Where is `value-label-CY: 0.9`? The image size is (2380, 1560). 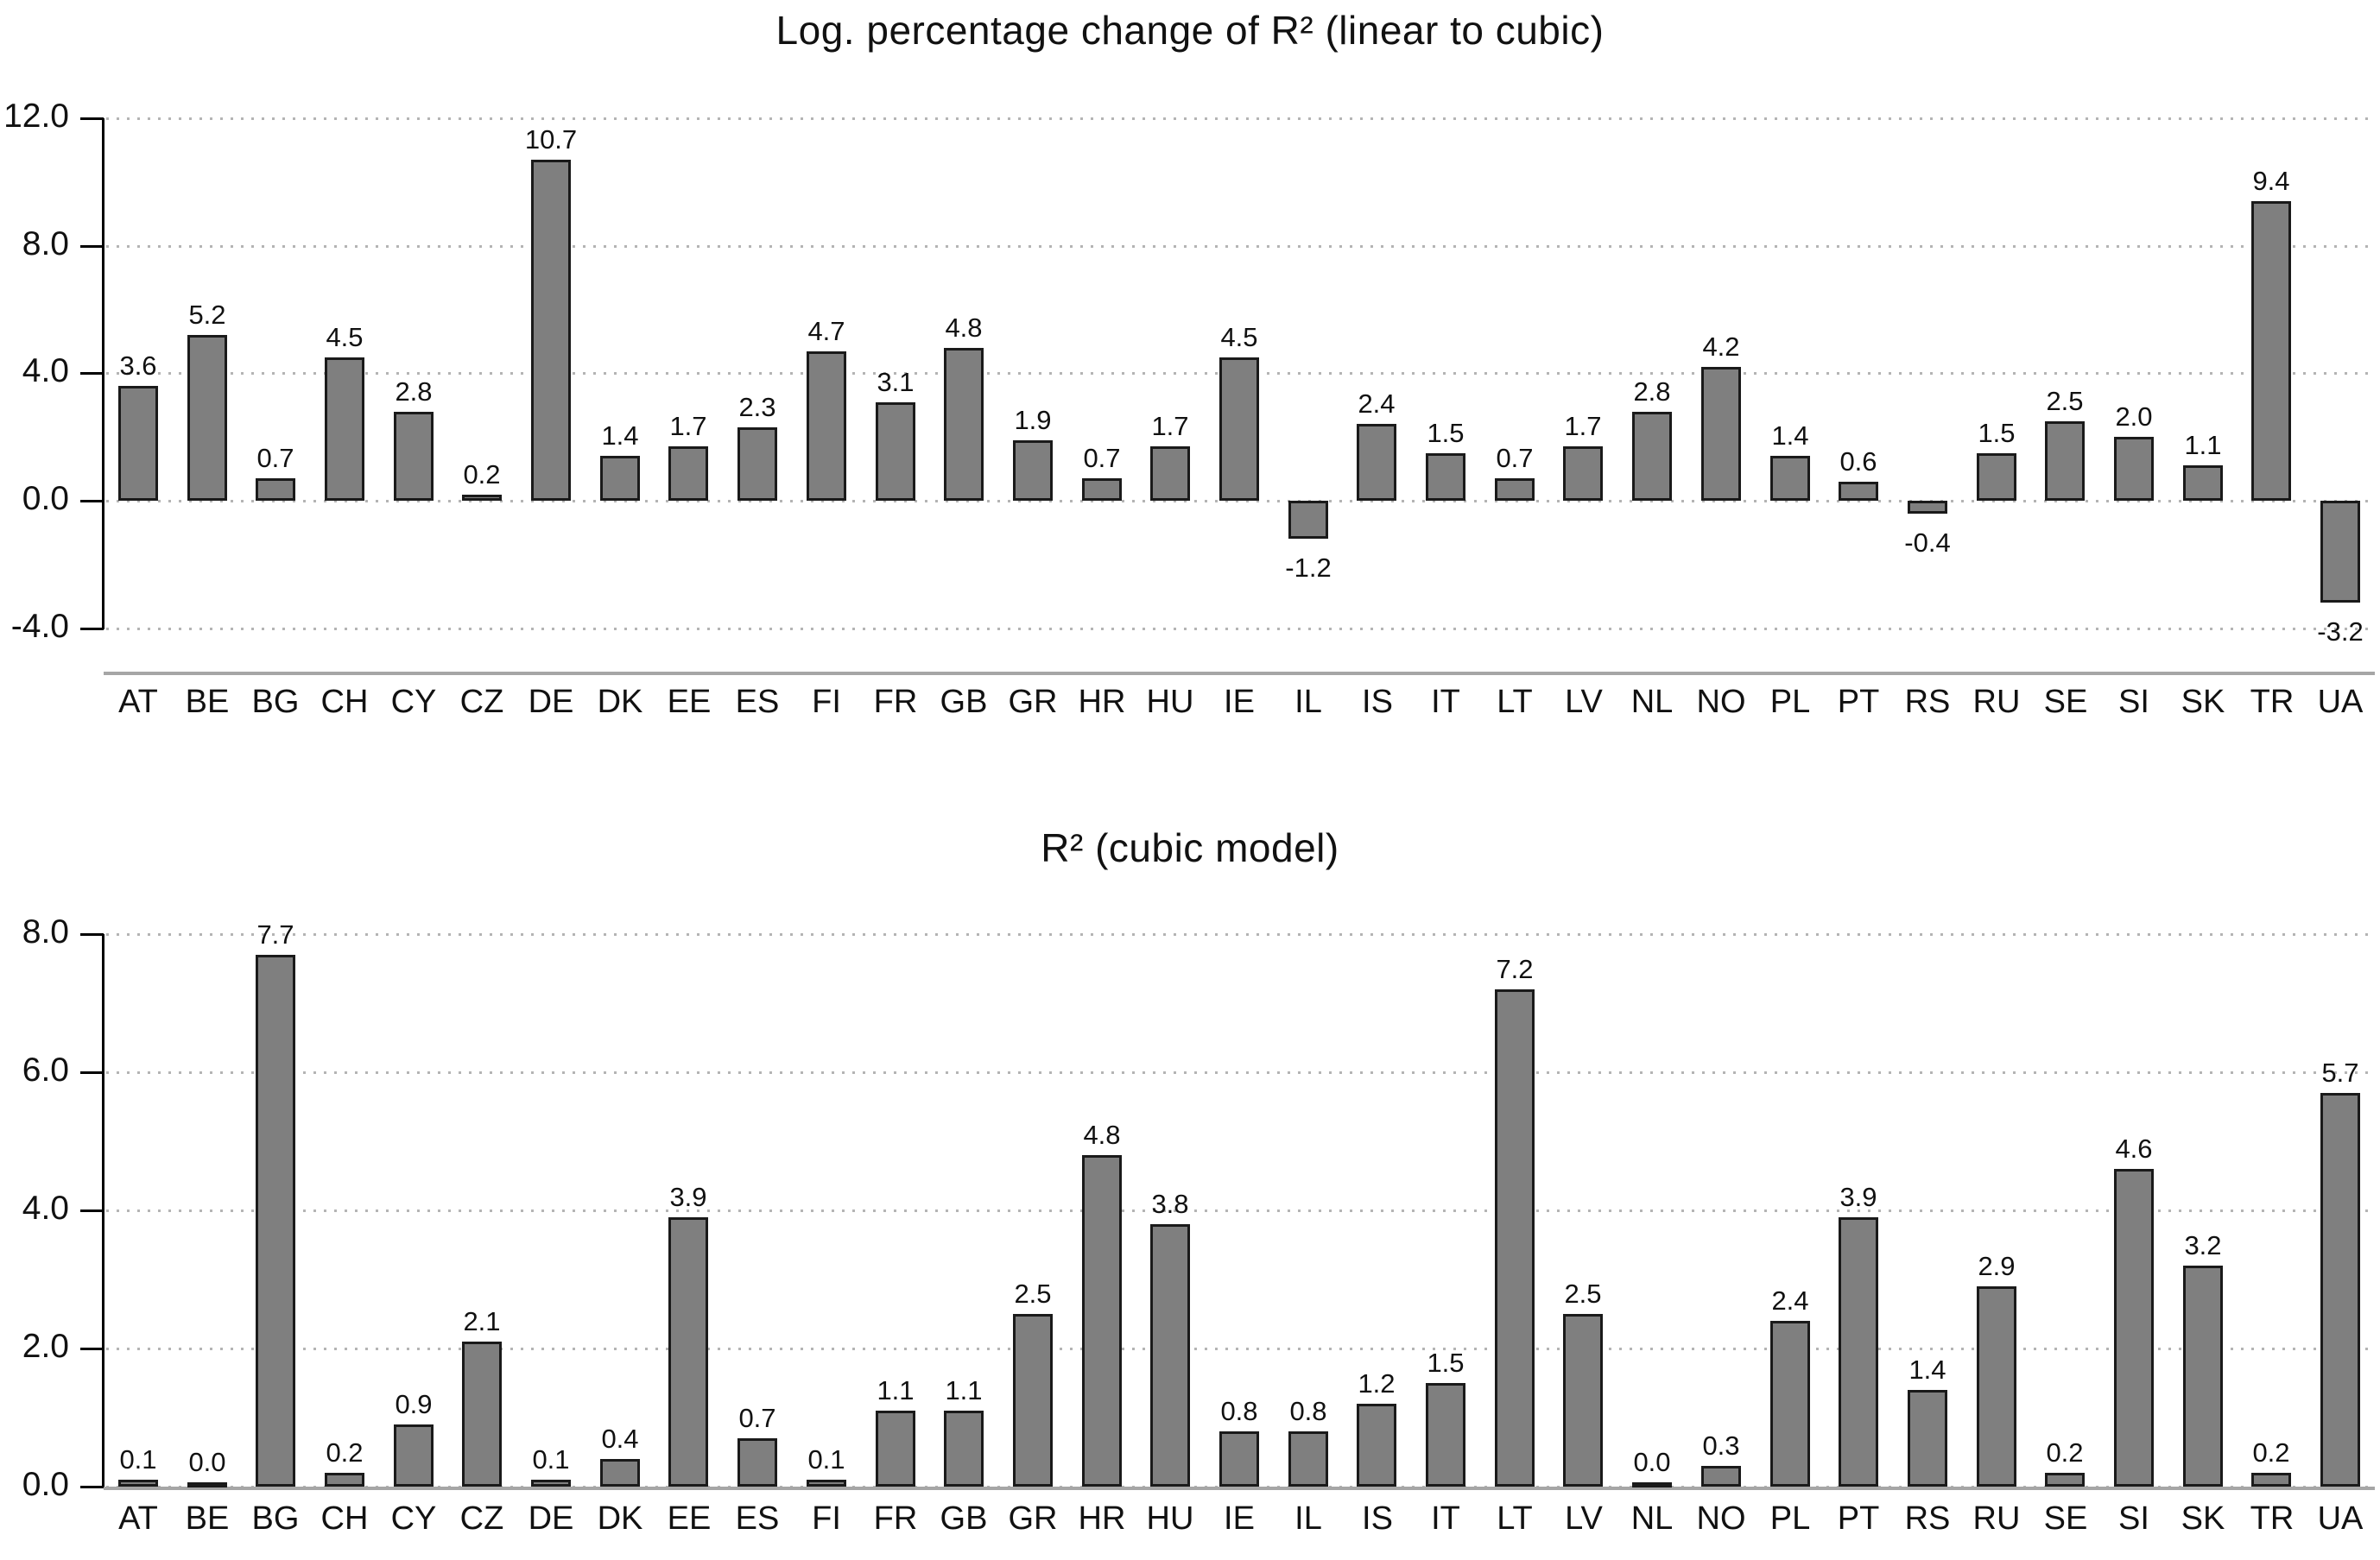
value-label-CY: 0.9 is located at coordinates (414, 1404).